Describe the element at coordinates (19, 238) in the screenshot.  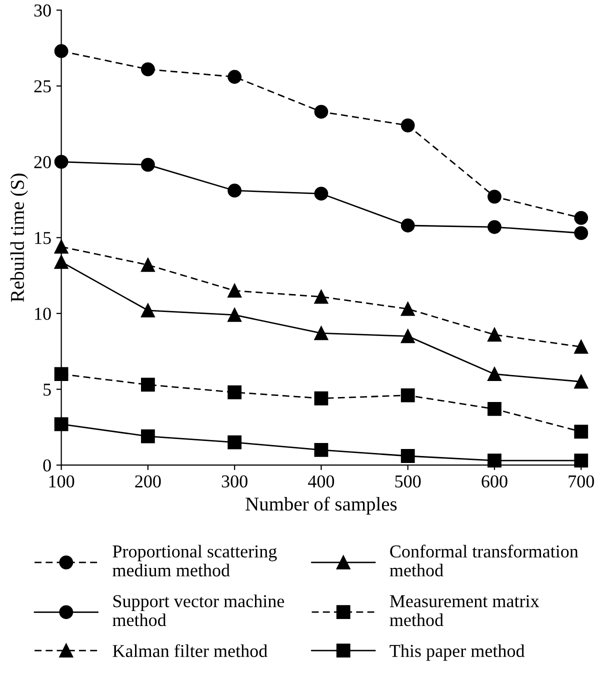
I see `y-axis-title: Rebuild time (S)` at that location.